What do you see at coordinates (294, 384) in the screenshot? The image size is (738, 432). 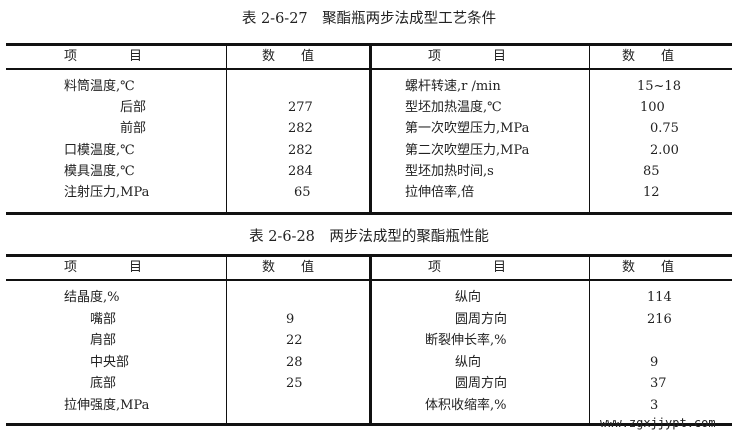 I see `row-value: 25` at bounding box center [294, 384].